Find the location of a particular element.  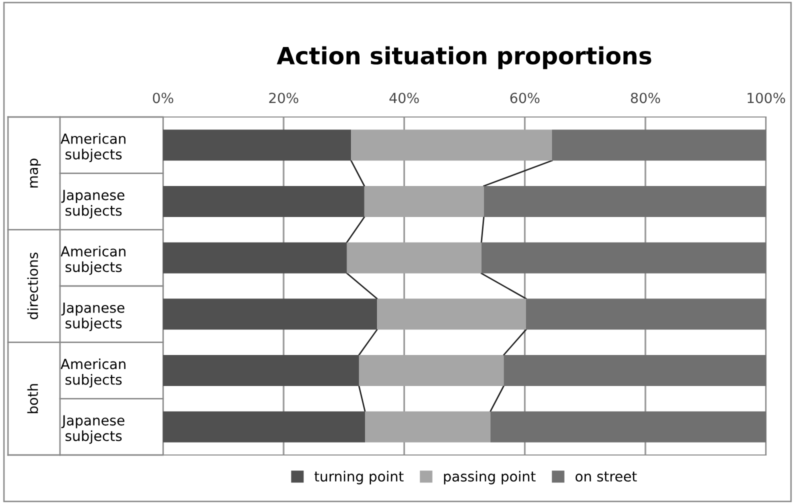

x-tick-label: 20% is located at coordinates (283, 98).